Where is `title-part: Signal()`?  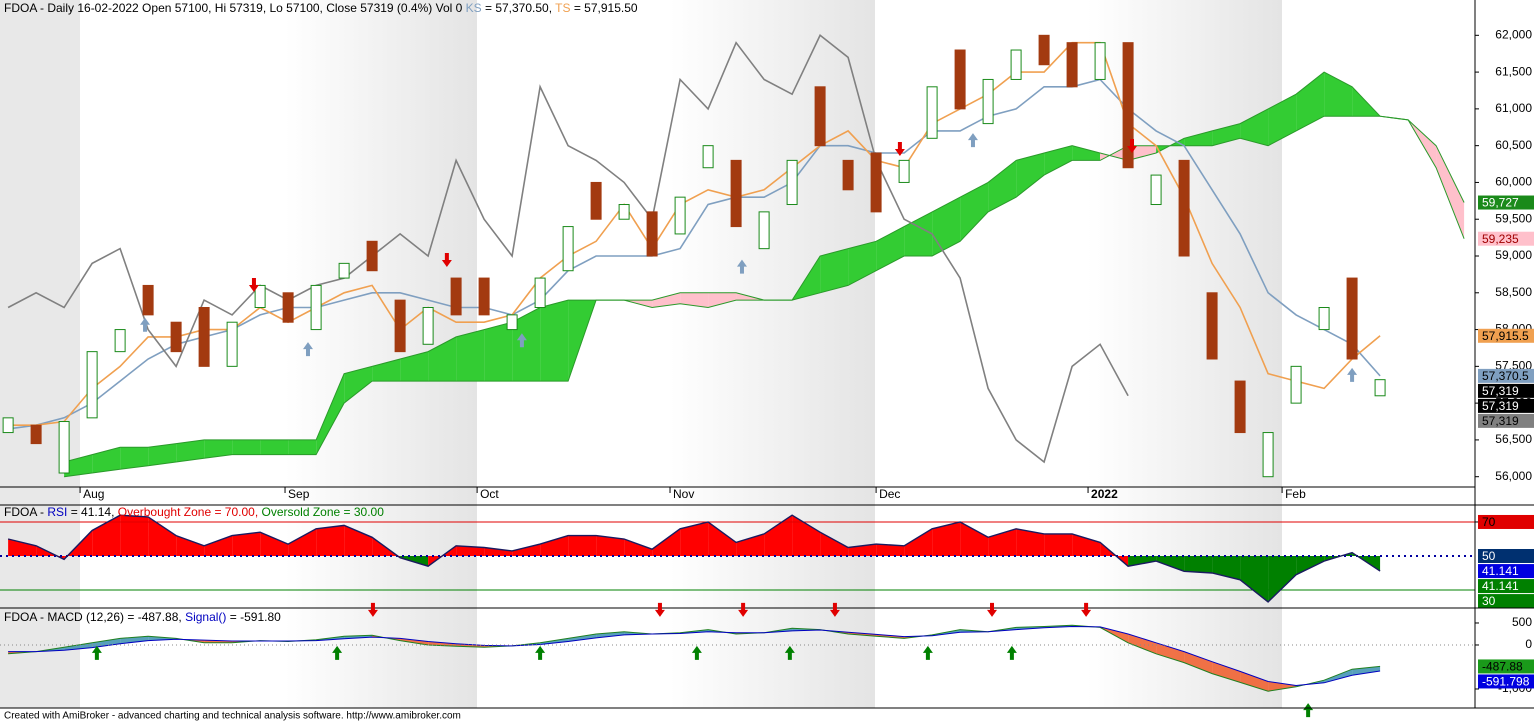 title-part: Signal() is located at coordinates (205, 617).